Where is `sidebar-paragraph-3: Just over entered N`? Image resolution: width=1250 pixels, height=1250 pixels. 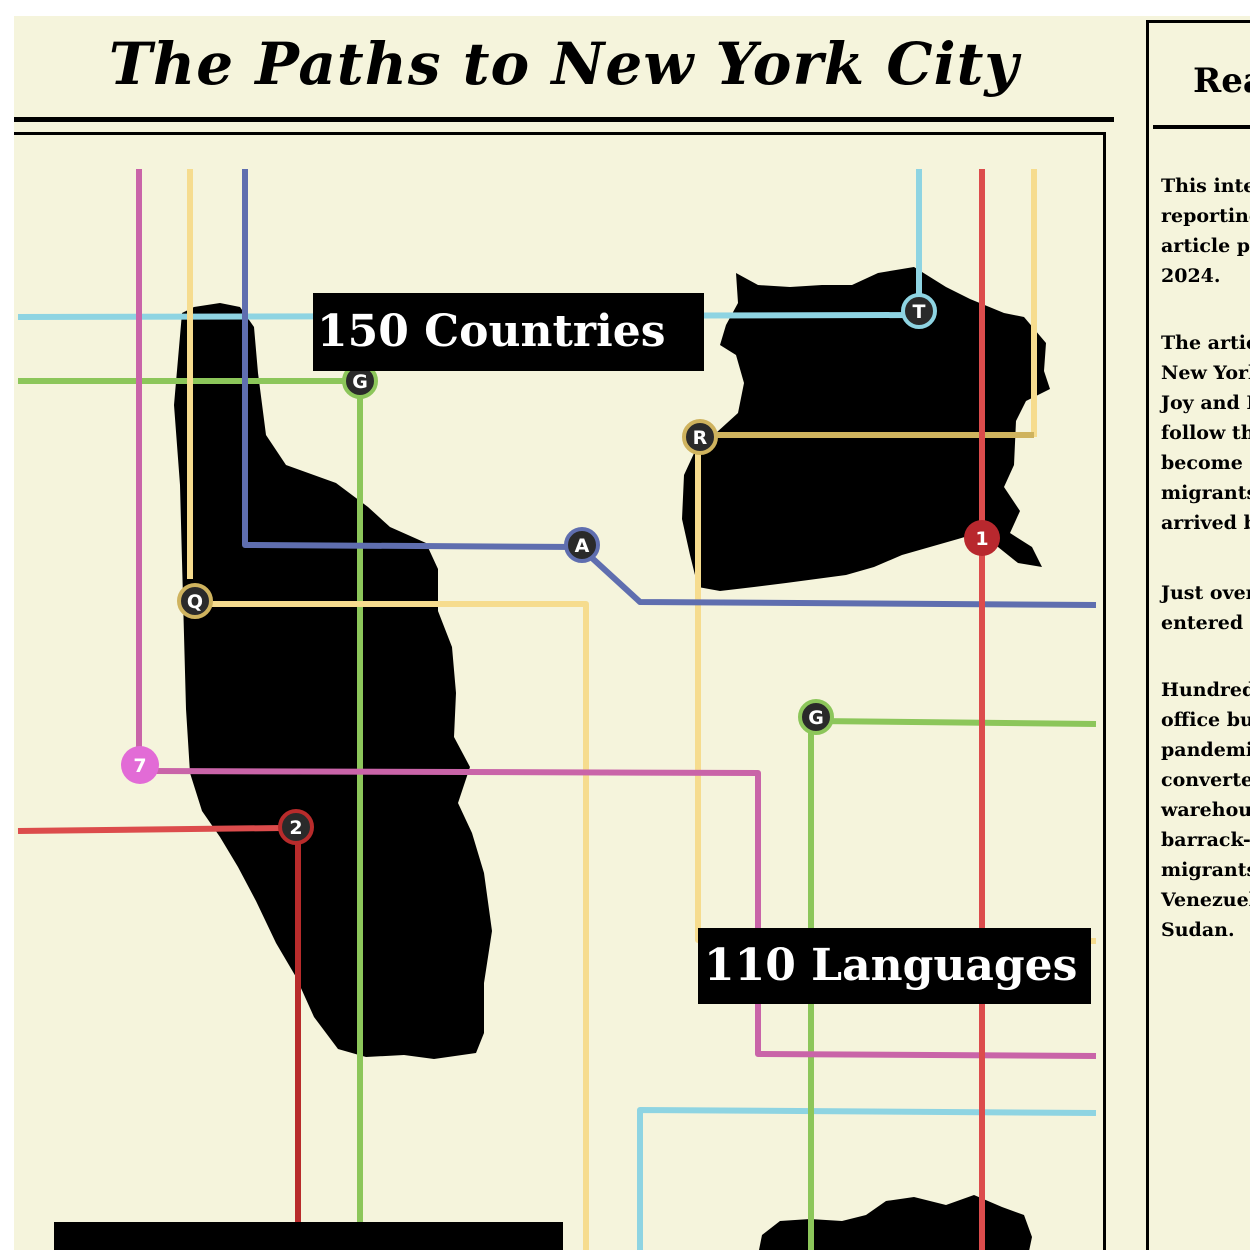 sidebar-paragraph-3: Just over entered N is located at coordinates (1205, 608).